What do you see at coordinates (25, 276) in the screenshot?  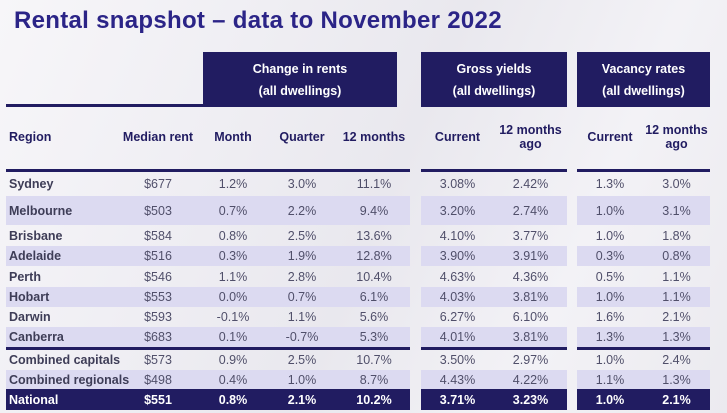 I see `cell-region: Perth` at bounding box center [25, 276].